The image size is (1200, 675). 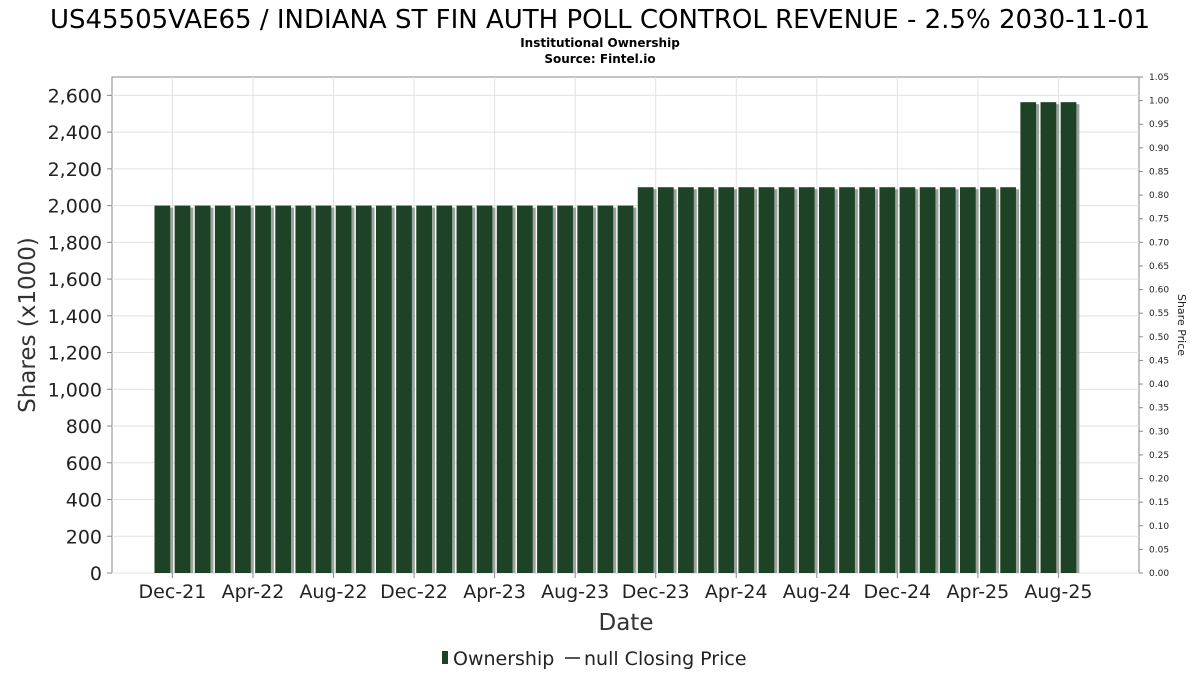 I want to click on x-tick-label: Apr-23, so click(x=494, y=592).